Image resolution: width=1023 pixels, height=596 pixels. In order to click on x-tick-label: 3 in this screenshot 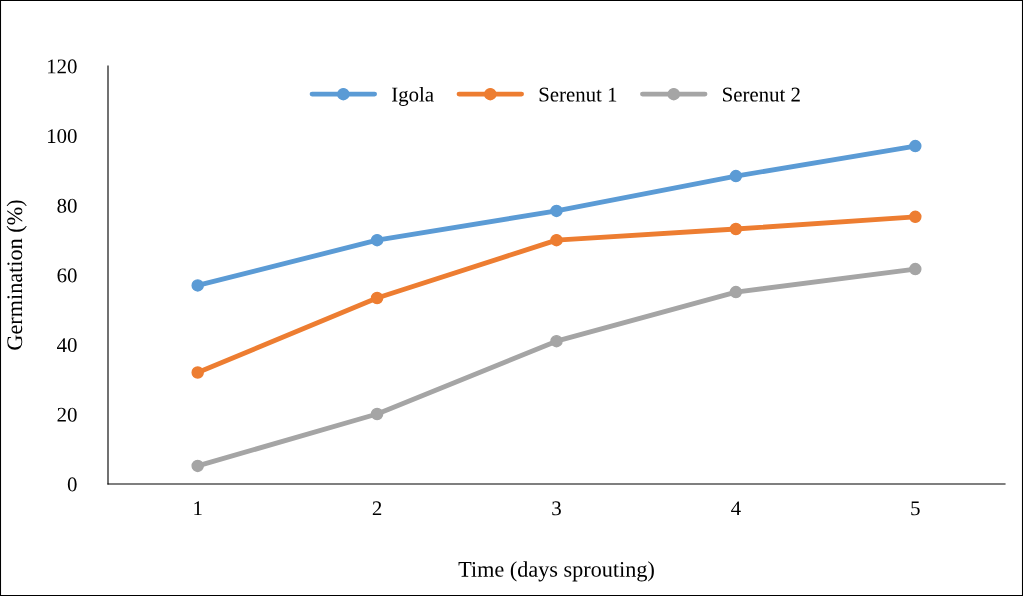, I will do `click(556, 508)`.